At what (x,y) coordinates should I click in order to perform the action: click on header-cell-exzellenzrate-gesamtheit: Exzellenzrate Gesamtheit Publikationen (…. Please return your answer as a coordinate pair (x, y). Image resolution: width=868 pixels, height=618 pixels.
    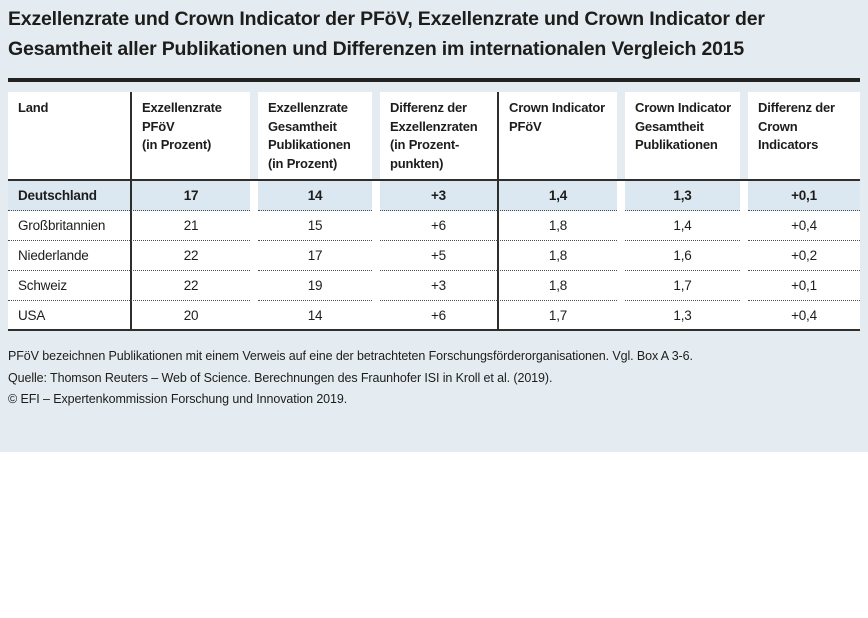
    Looking at the image, I should click on (315, 135).